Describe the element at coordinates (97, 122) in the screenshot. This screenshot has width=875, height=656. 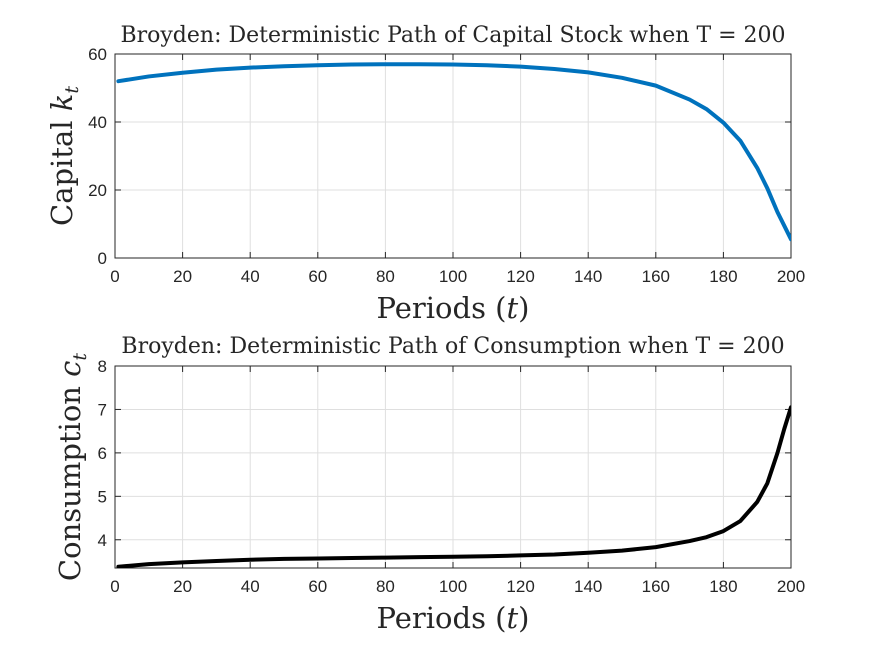
I see `y-tick-label: 40` at that location.